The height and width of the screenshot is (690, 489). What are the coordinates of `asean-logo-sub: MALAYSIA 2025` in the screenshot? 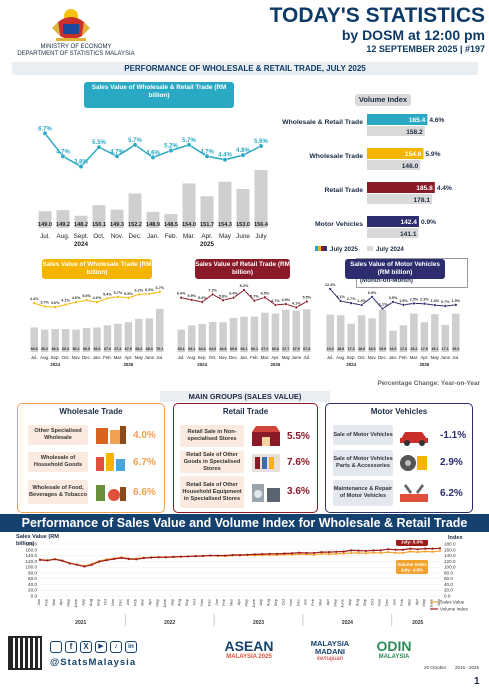 It's located at (249, 657).